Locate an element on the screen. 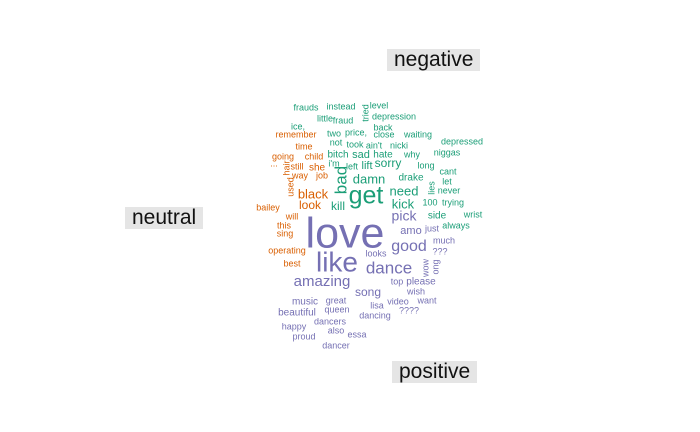  word-positive: video is located at coordinates (398, 301).